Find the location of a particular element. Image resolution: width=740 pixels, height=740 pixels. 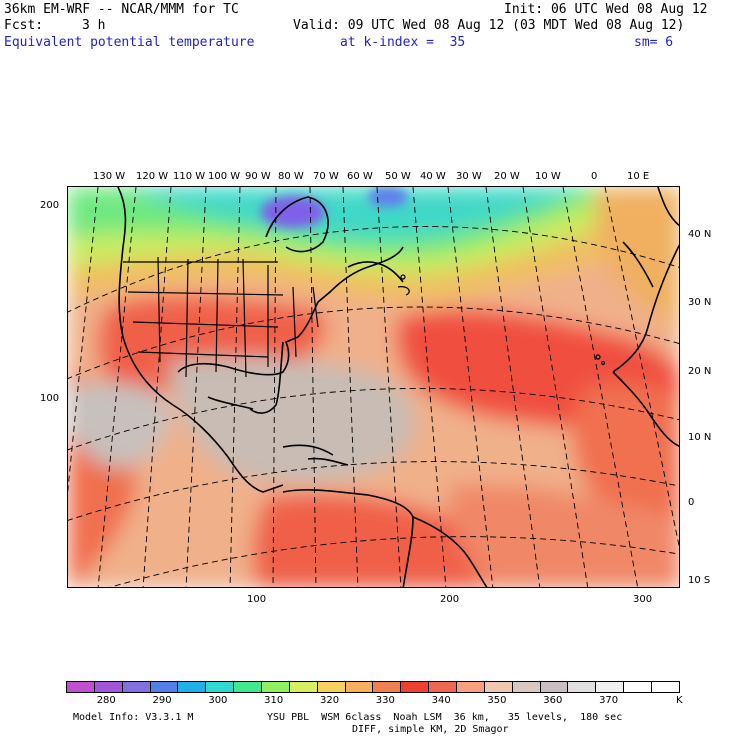

longitude-label: 100 W is located at coordinates (224, 176).